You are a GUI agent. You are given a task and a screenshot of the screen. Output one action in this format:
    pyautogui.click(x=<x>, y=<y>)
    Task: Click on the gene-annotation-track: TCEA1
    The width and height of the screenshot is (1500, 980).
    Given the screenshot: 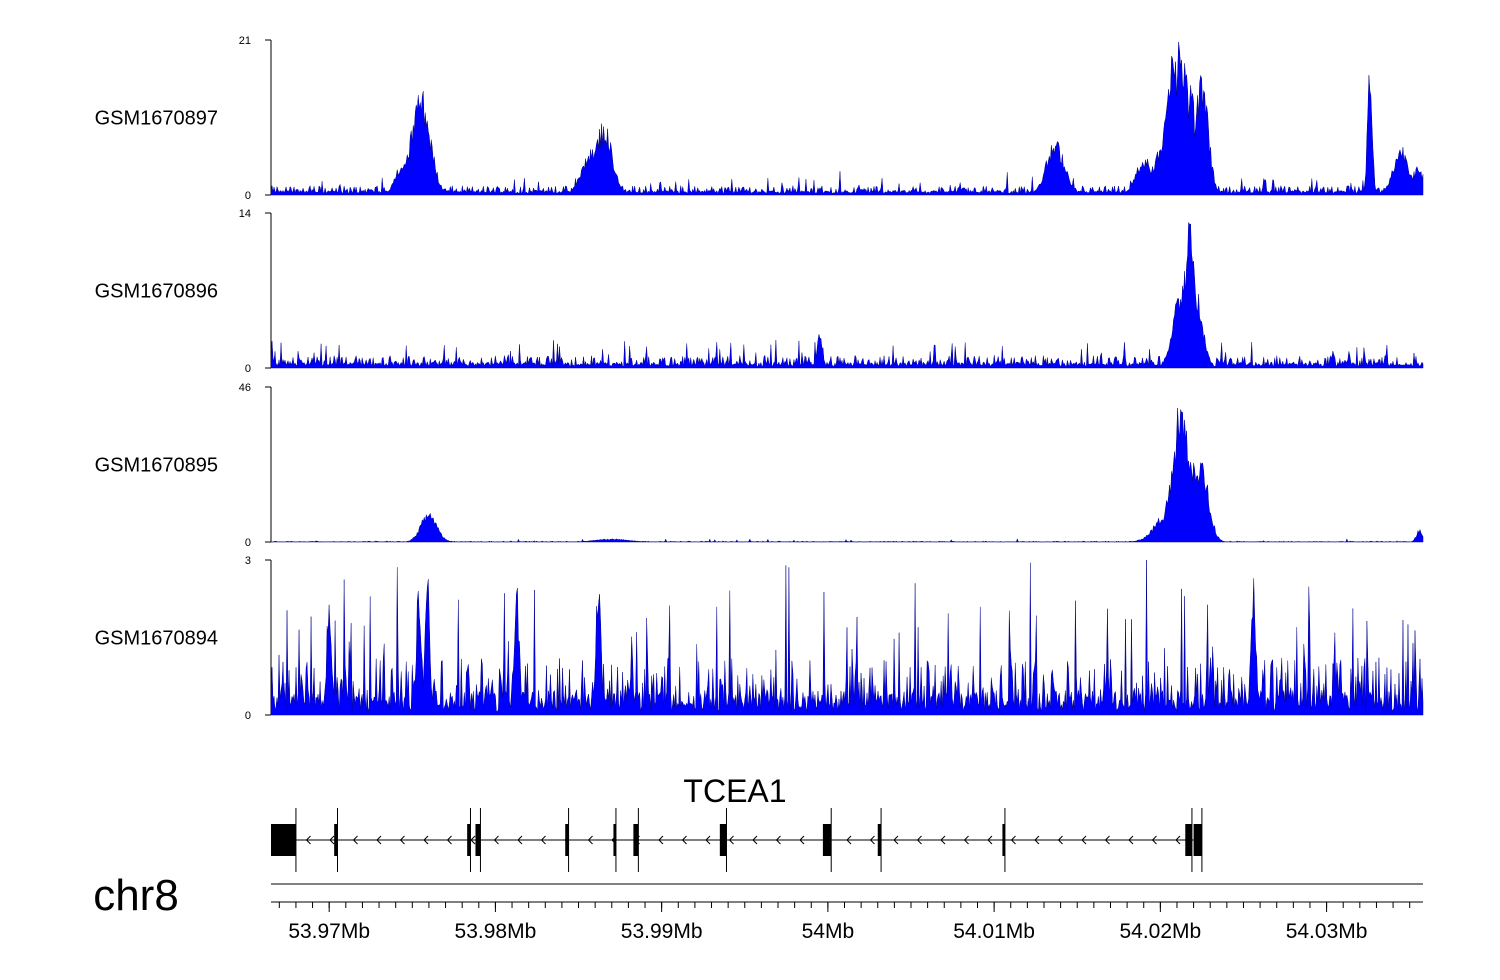 What is the action you would take?
    pyautogui.click(x=737, y=822)
    